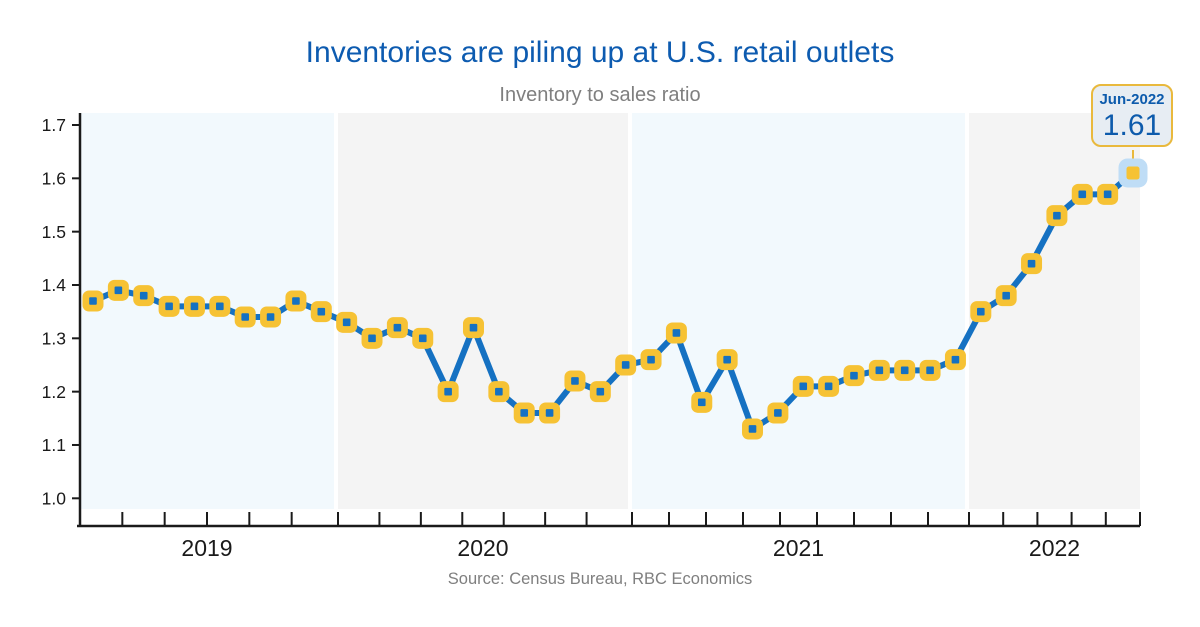 Image resolution: width=1200 pixels, height=627 pixels. What do you see at coordinates (206, 548) in the screenshot?
I see `x-axis-year-label: 2019` at bounding box center [206, 548].